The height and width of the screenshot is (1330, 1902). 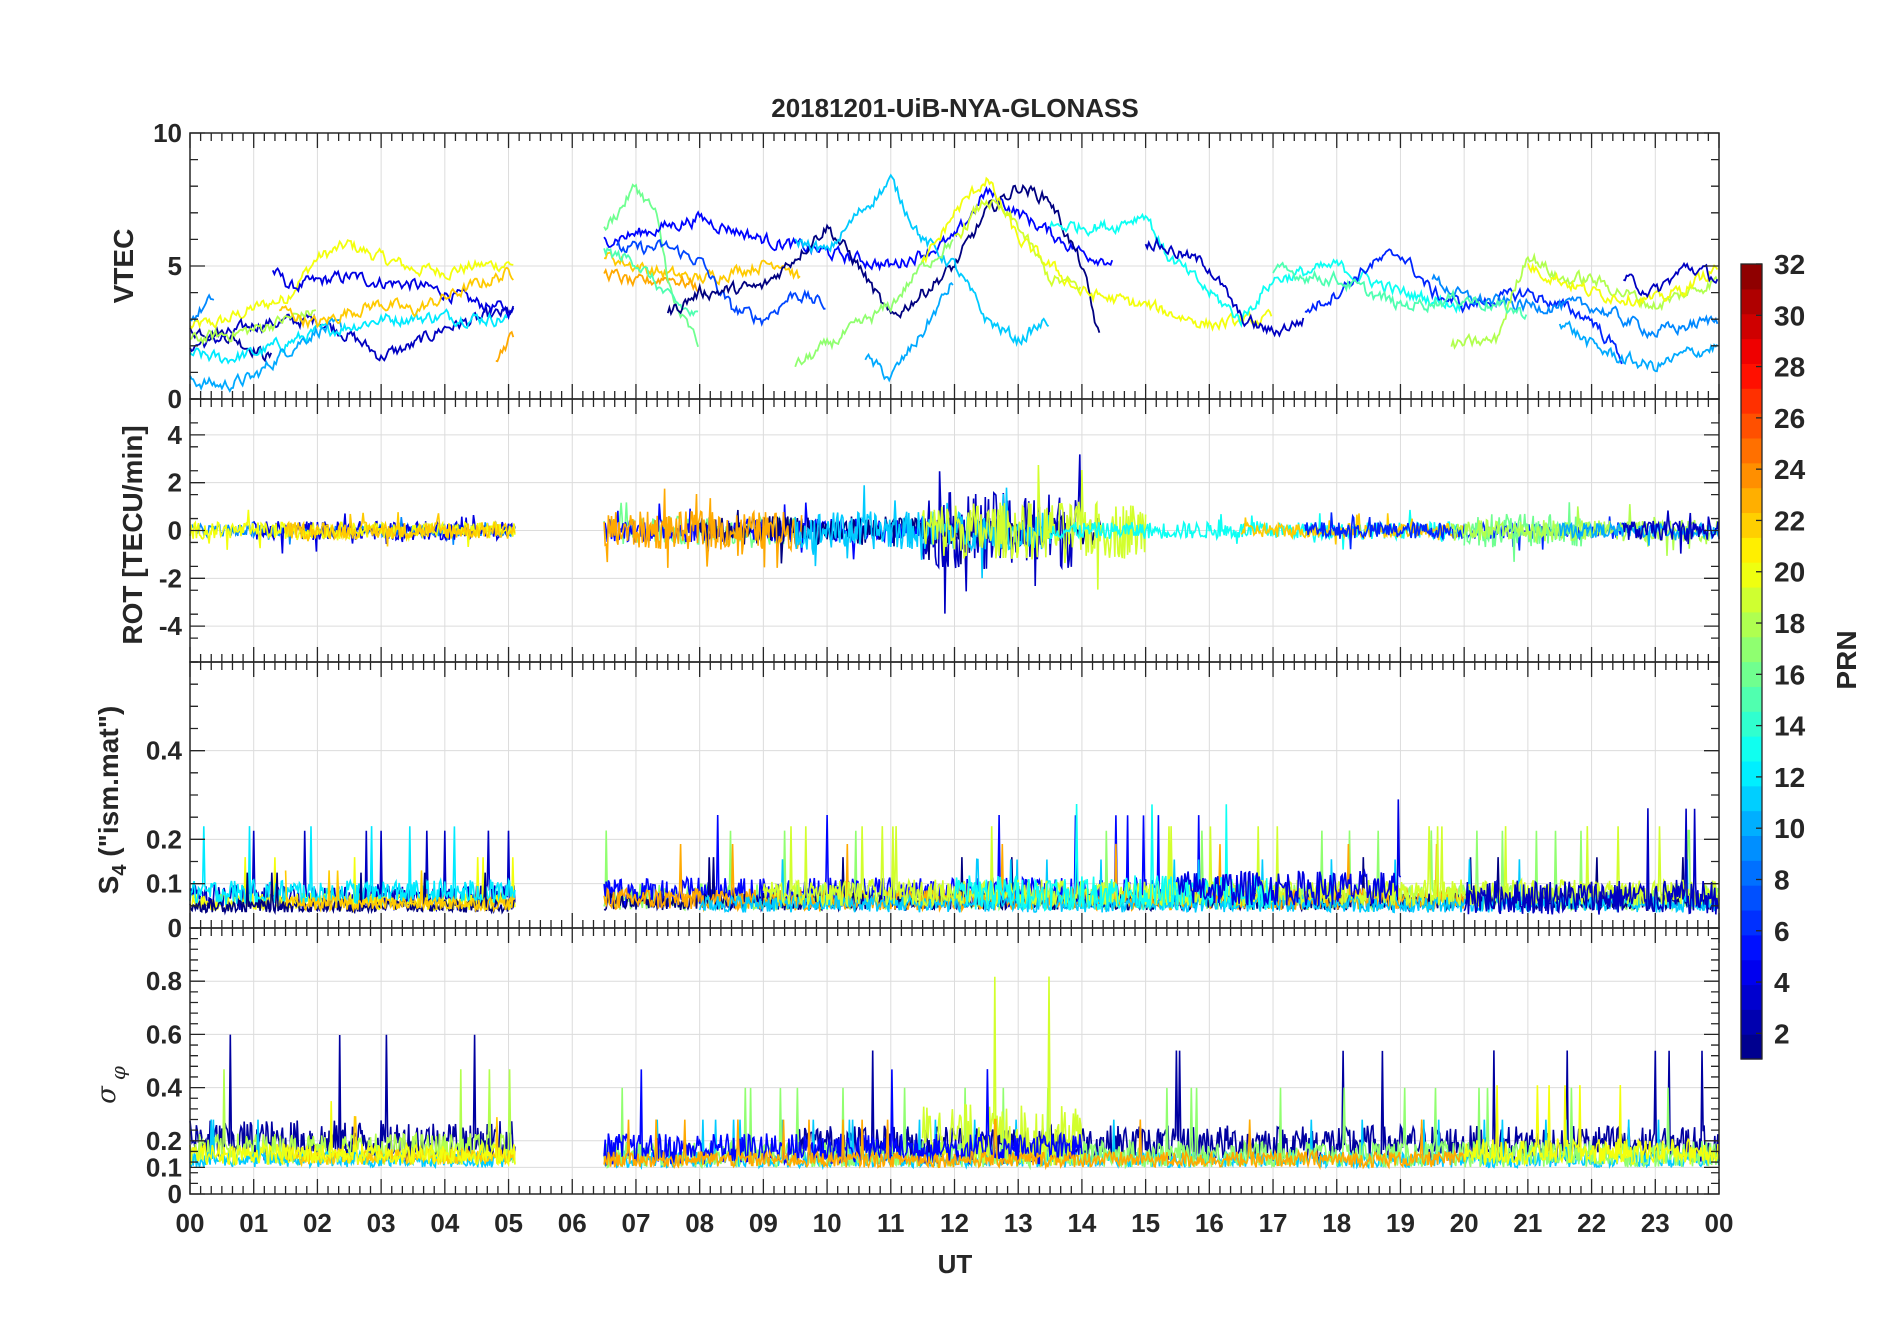 What do you see at coordinates (1782, 931) in the screenshot?
I see `colorbar-tick-label: 6` at bounding box center [1782, 931].